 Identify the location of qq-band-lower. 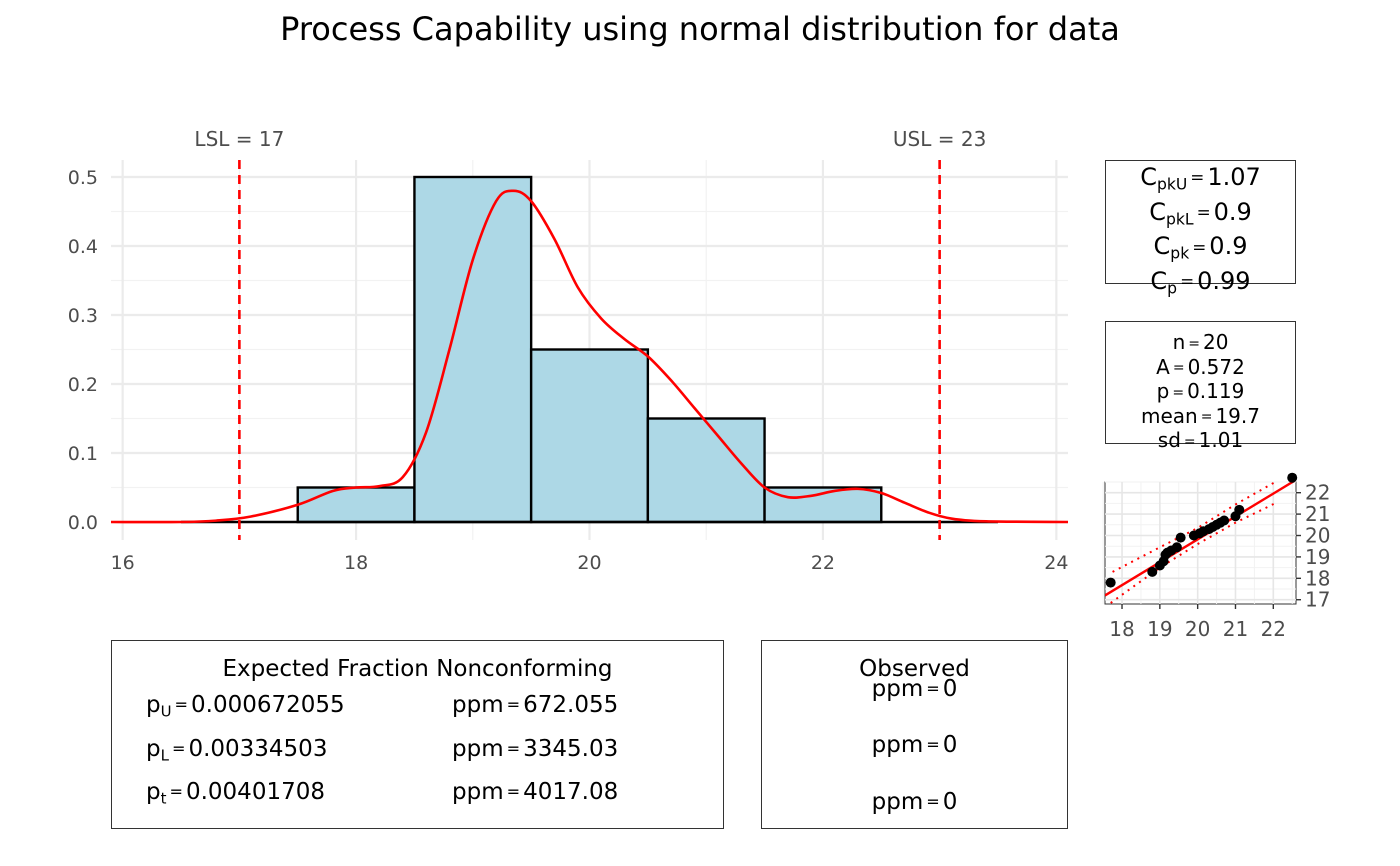
(1194, 552).